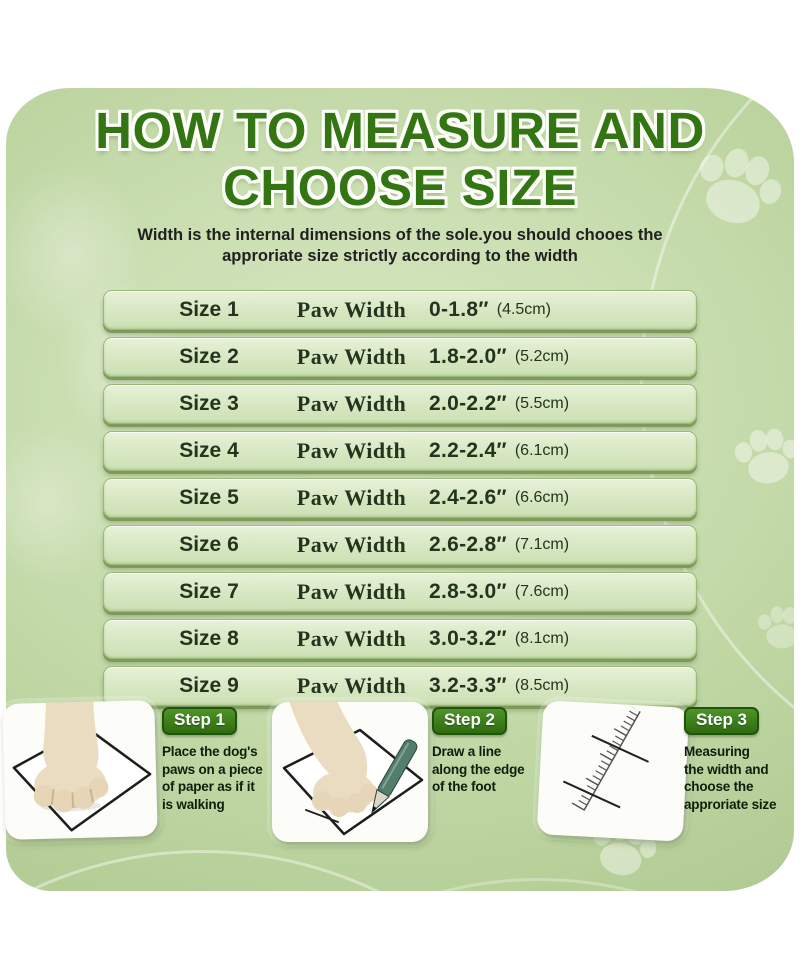 Image resolution: width=800 pixels, height=977 pixels. Describe the element at coordinates (605, 757) in the screenshot. I see `ruler-measuring-image` at that location.